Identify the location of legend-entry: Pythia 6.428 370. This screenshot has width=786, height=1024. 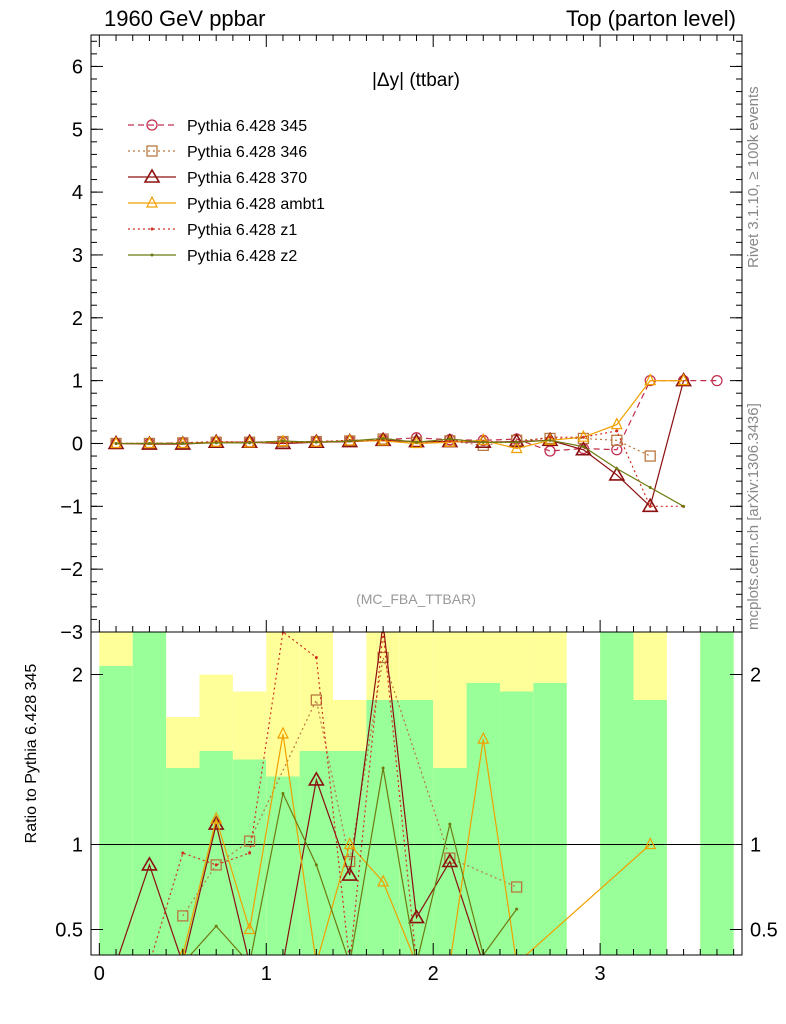
(217, 177).